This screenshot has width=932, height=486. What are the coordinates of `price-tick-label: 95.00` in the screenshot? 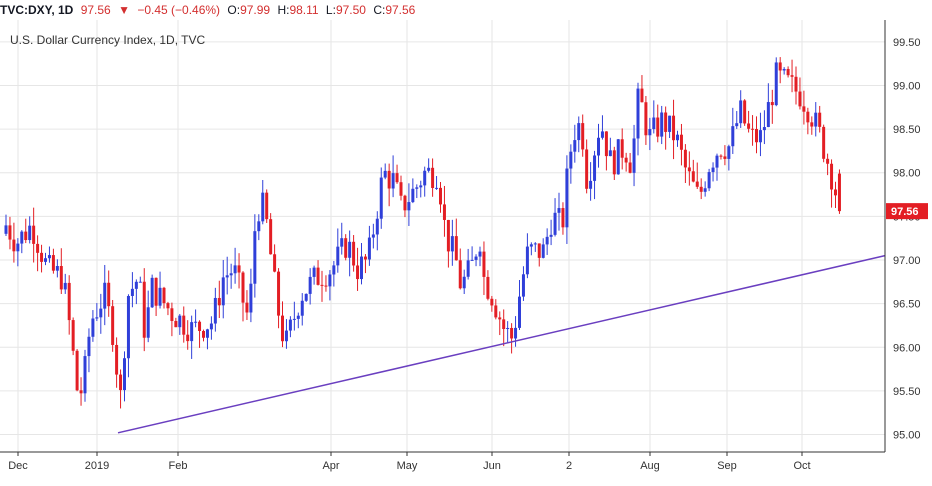 It's located at (907, 436).